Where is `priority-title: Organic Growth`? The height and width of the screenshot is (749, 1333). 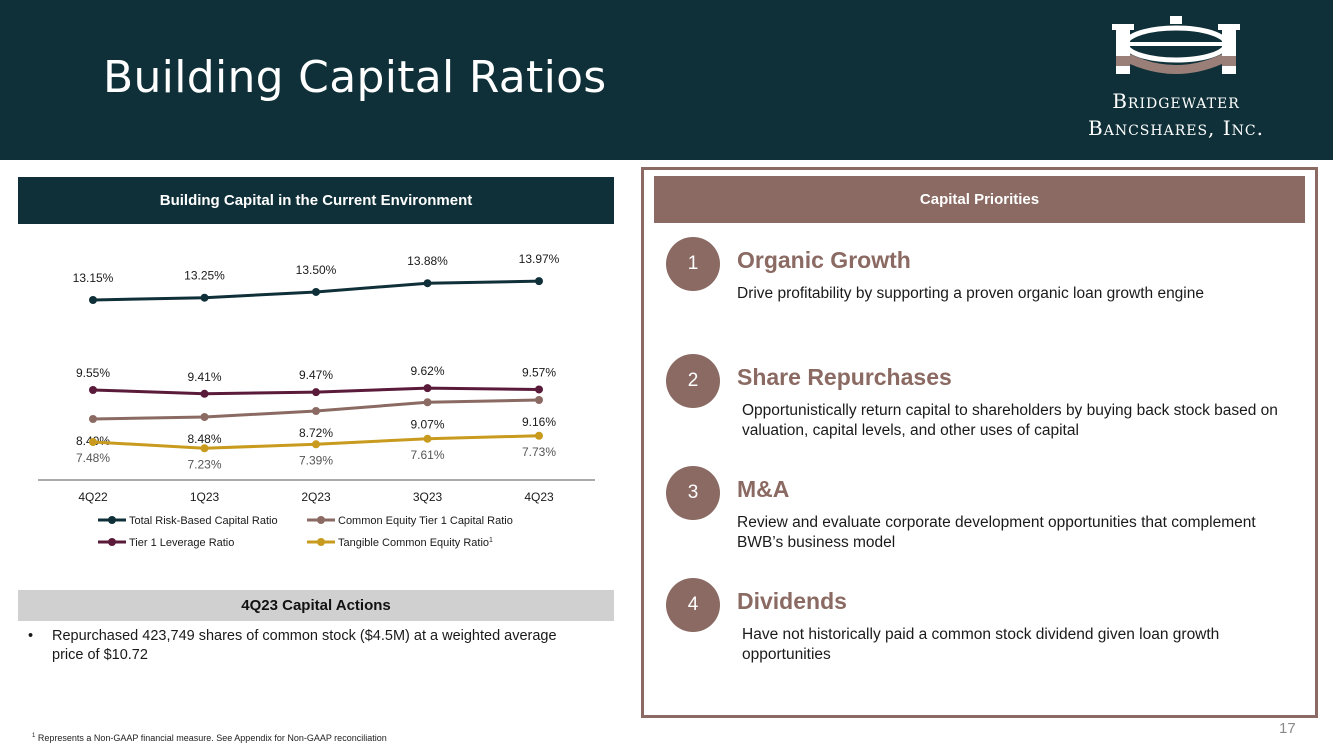
priority-title: Organic Growth is located at coordinates (824, 260).